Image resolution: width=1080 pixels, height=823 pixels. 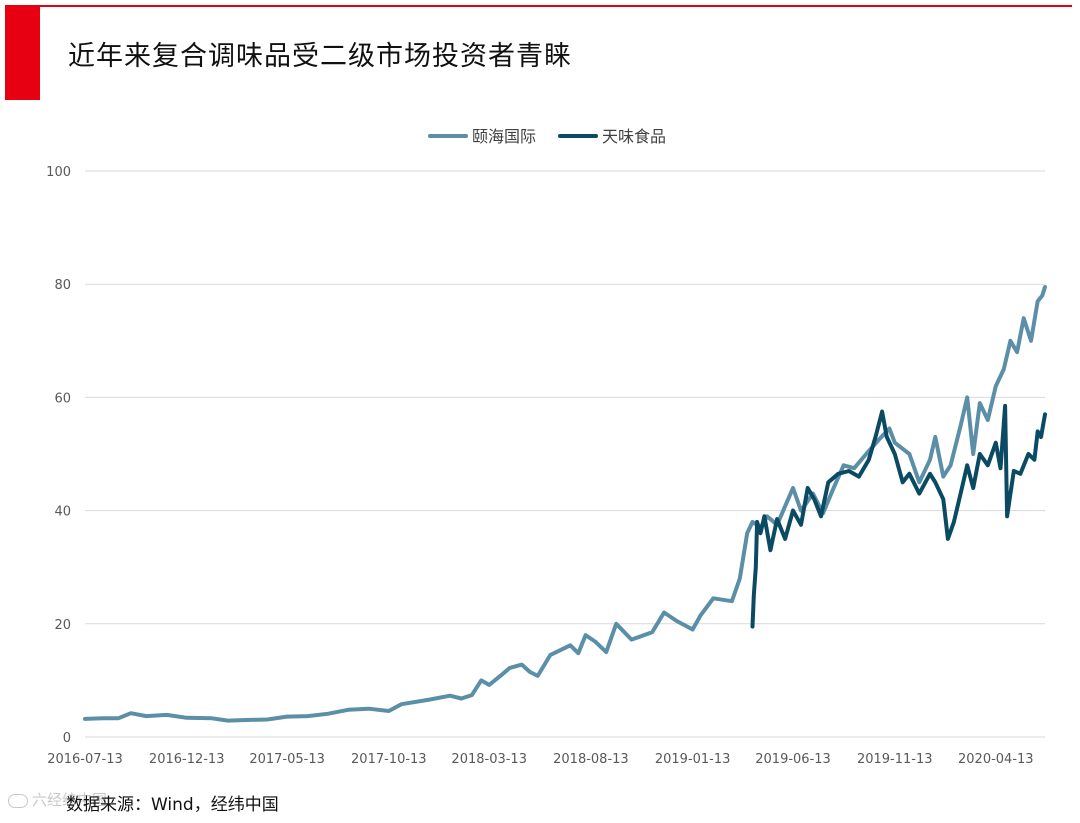 I want to click on y-tick-label: 20, so click(x=62, y=625).